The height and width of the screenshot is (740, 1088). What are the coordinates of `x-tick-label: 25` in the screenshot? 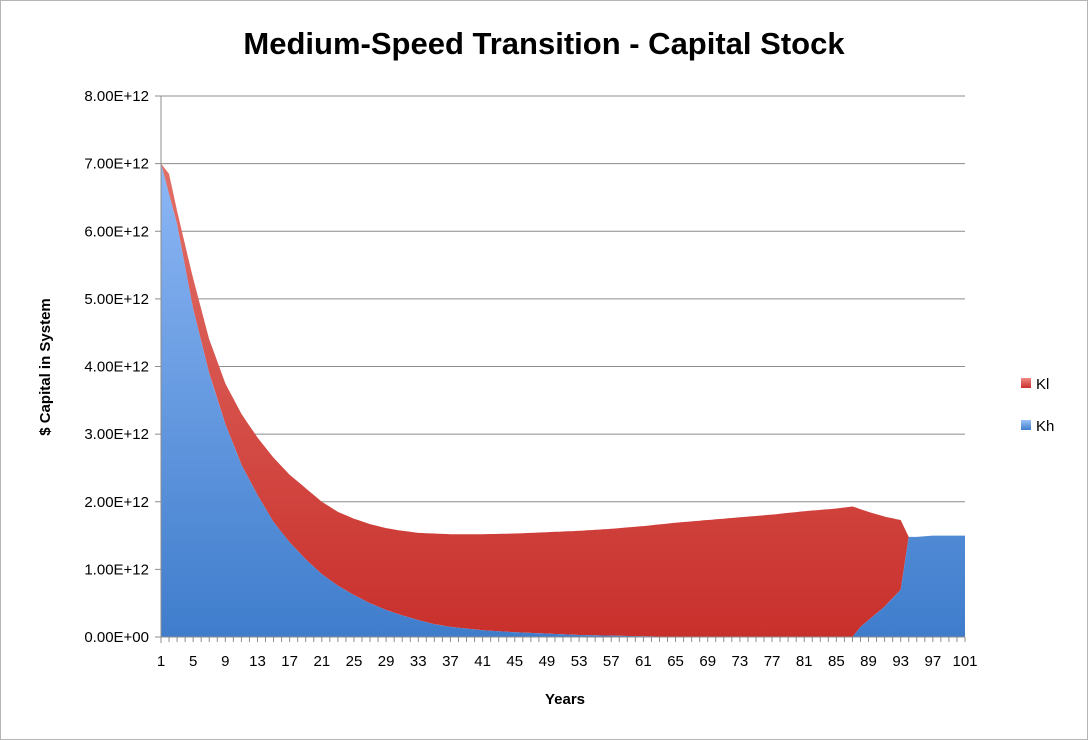 It's located at (354, 661).